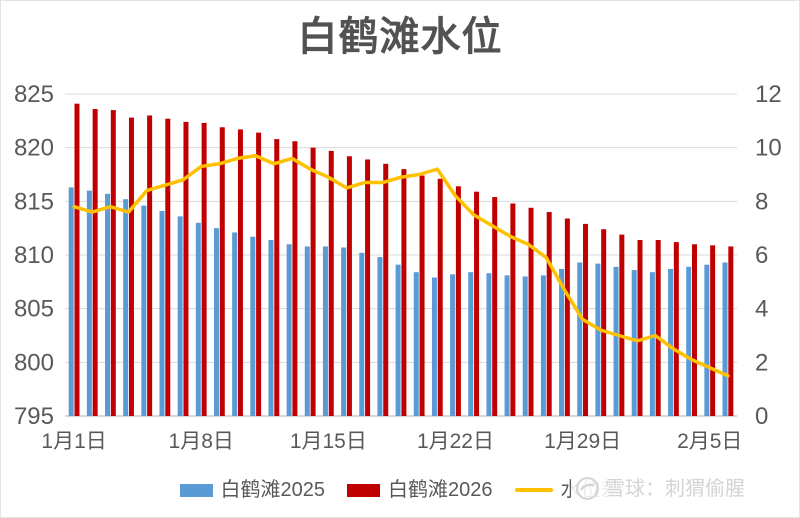 The image size is (800, 518). What do you see at coordinates (709, 441) in the screenshot?
I see `svg-text: 2月5日` at bounding box center [709, 441].